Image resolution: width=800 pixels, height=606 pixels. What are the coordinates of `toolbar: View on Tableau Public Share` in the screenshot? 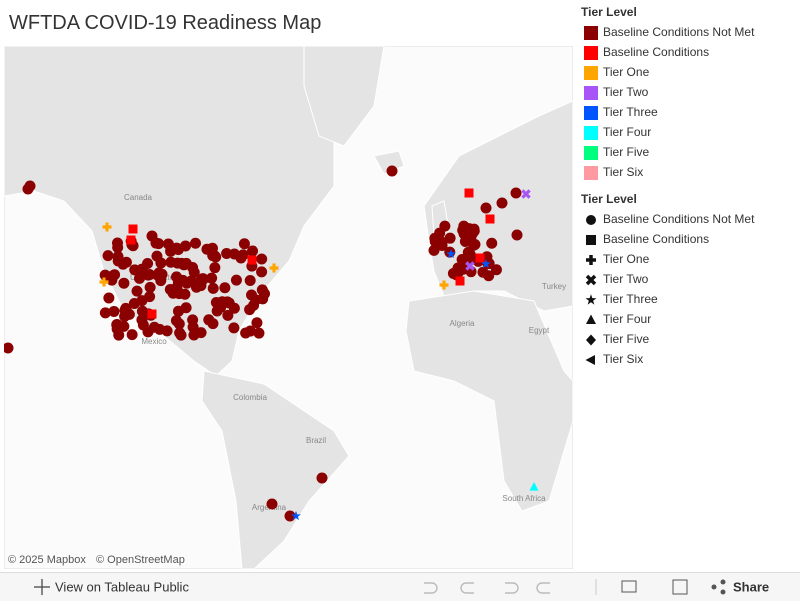 It's located at (400, 586).